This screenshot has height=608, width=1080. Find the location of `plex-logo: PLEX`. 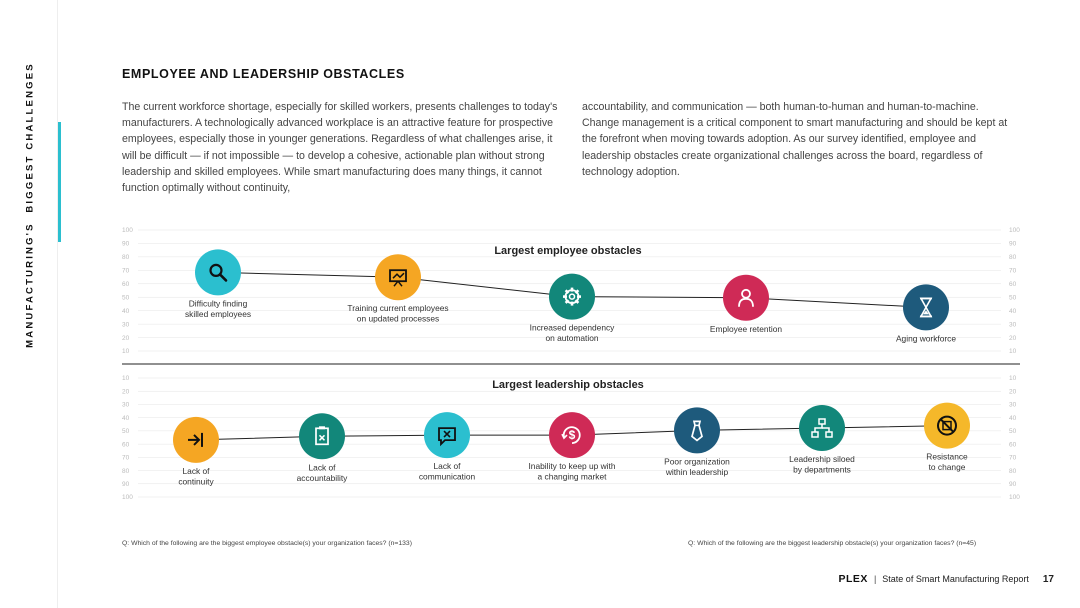

plex-logo: PLEX is located at coordinates (853, 579).